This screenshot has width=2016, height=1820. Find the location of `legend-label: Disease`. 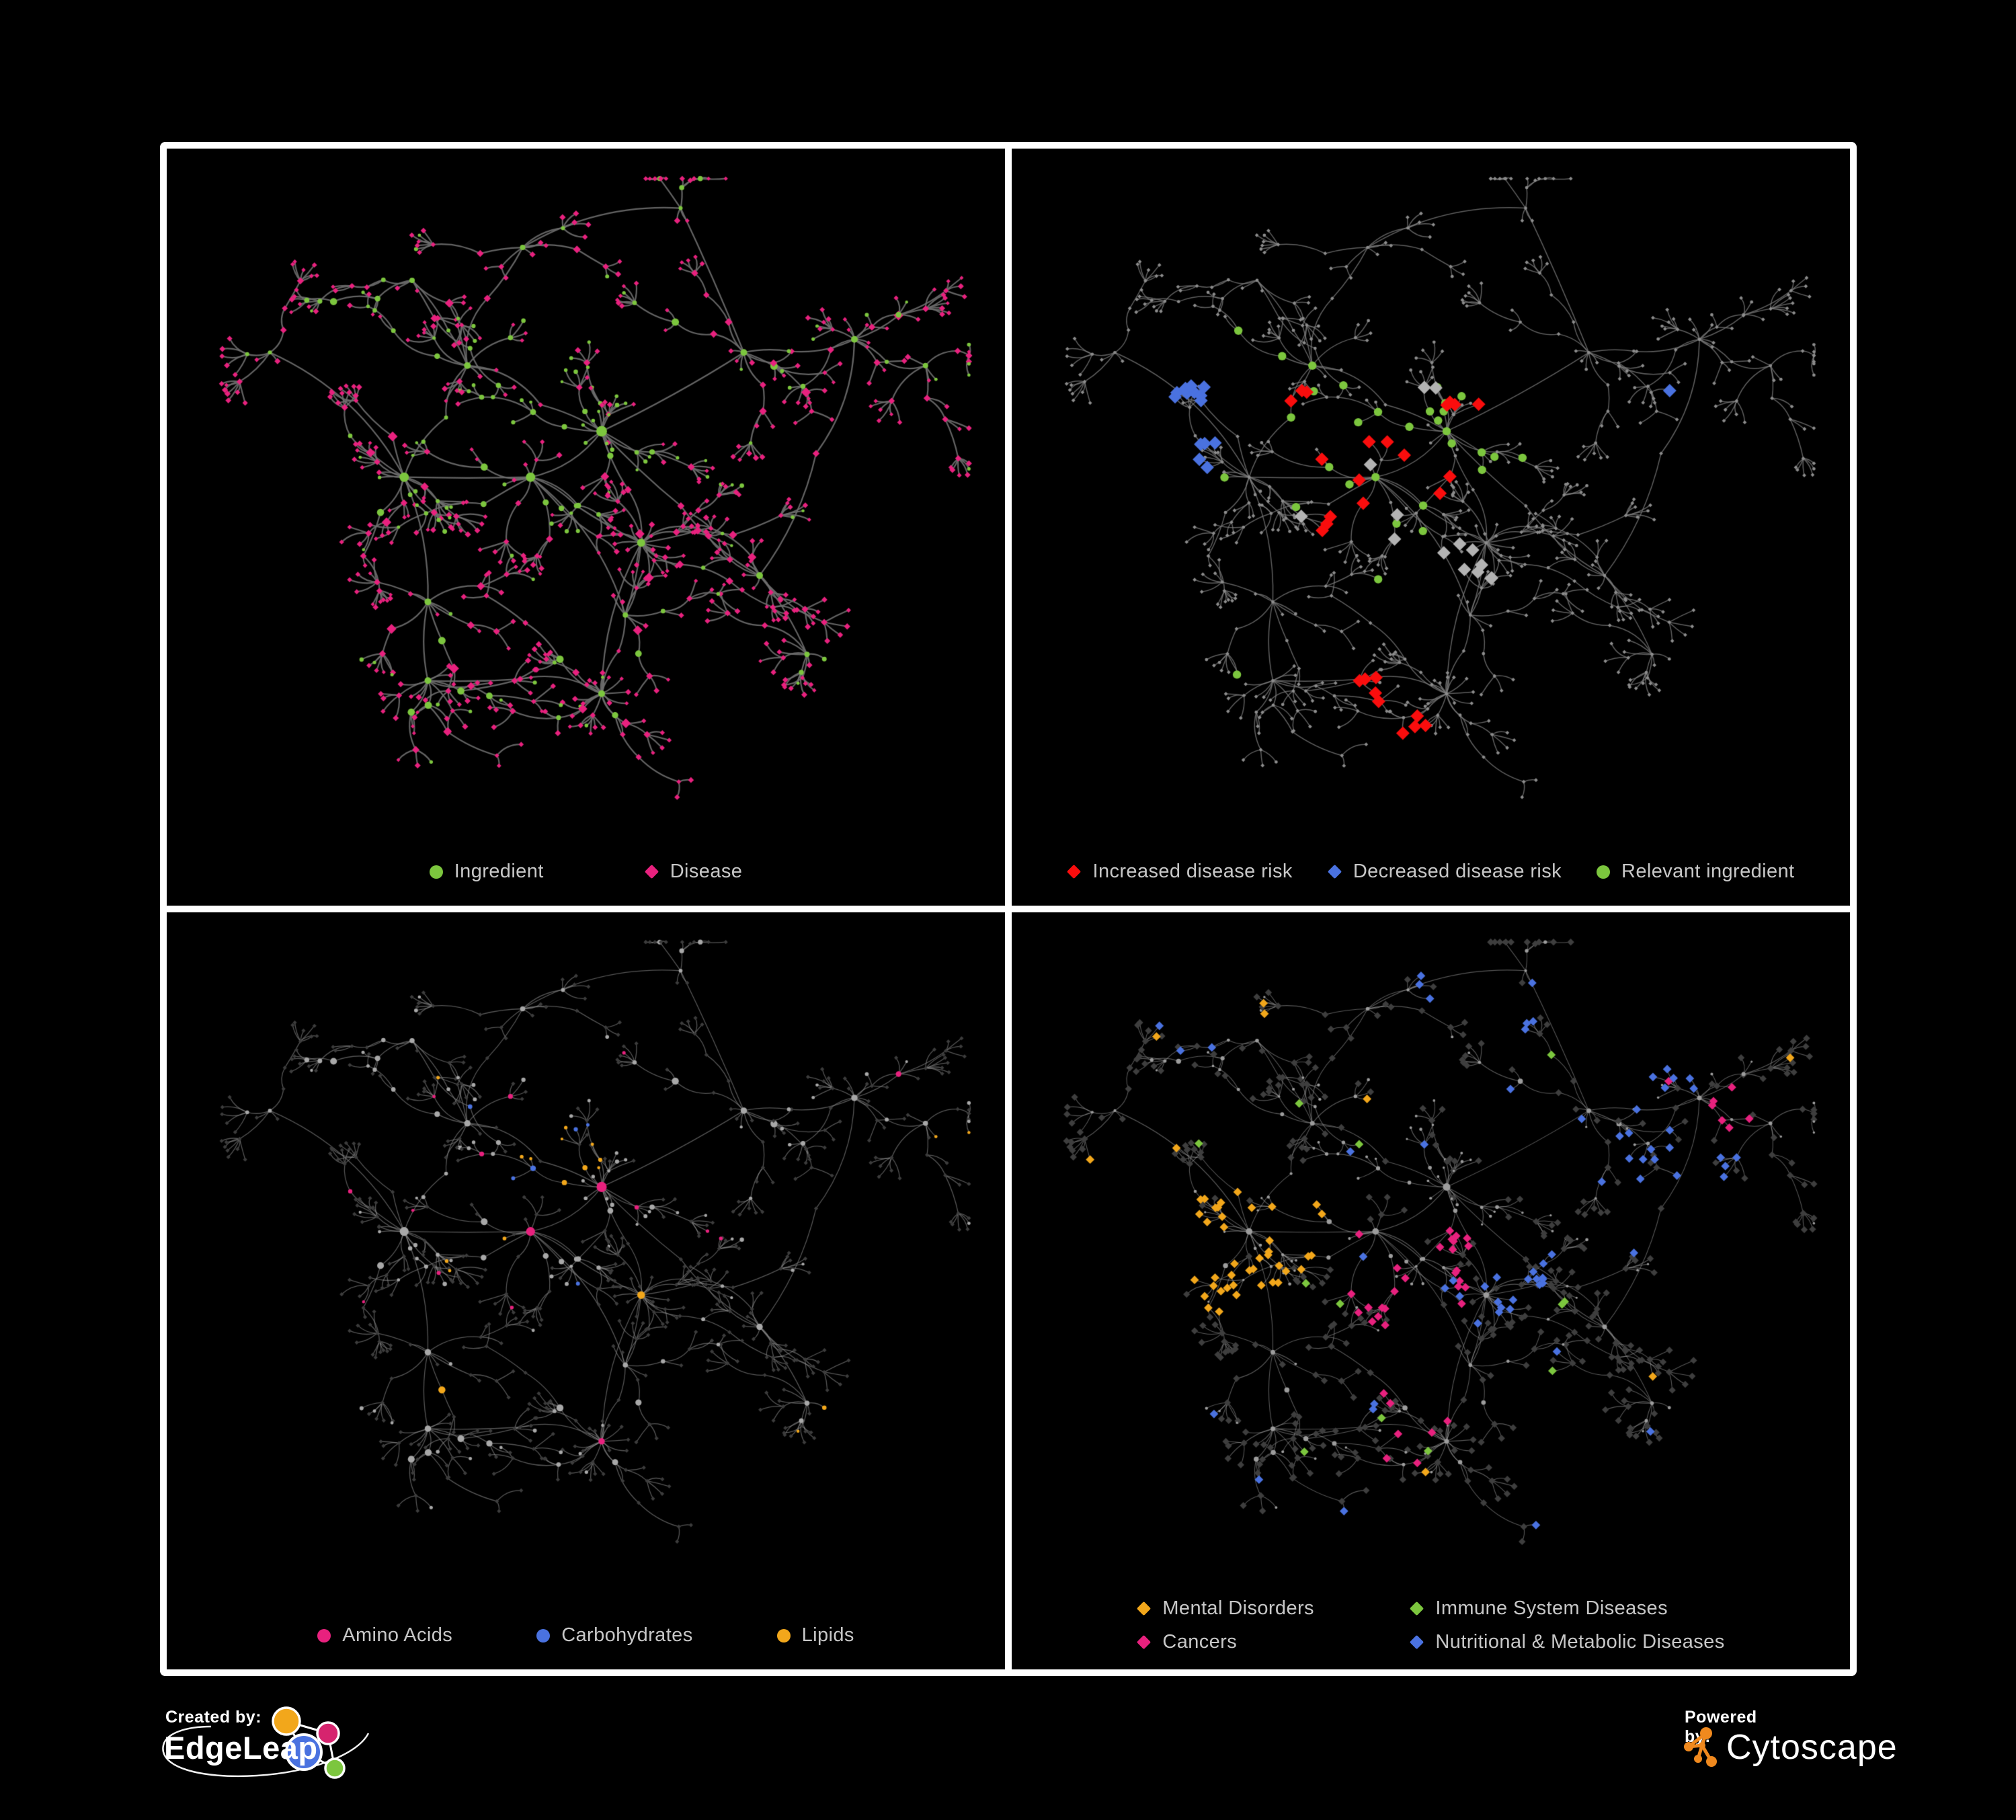

legend-label: Disease is located at coordinates (706, 871).